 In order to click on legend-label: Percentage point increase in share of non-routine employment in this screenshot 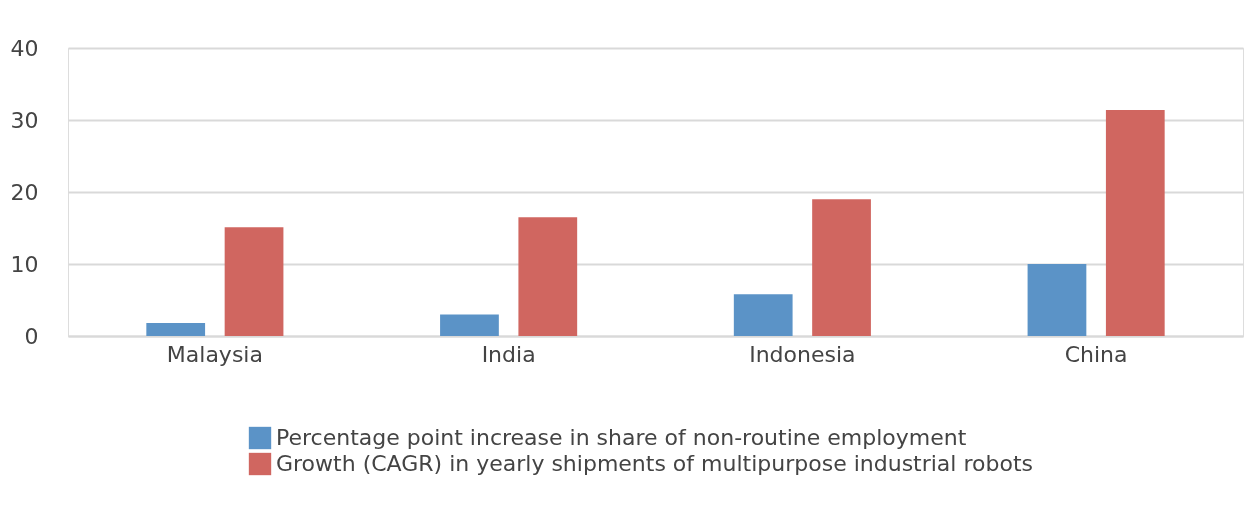, I will do `click(621, 437)`.